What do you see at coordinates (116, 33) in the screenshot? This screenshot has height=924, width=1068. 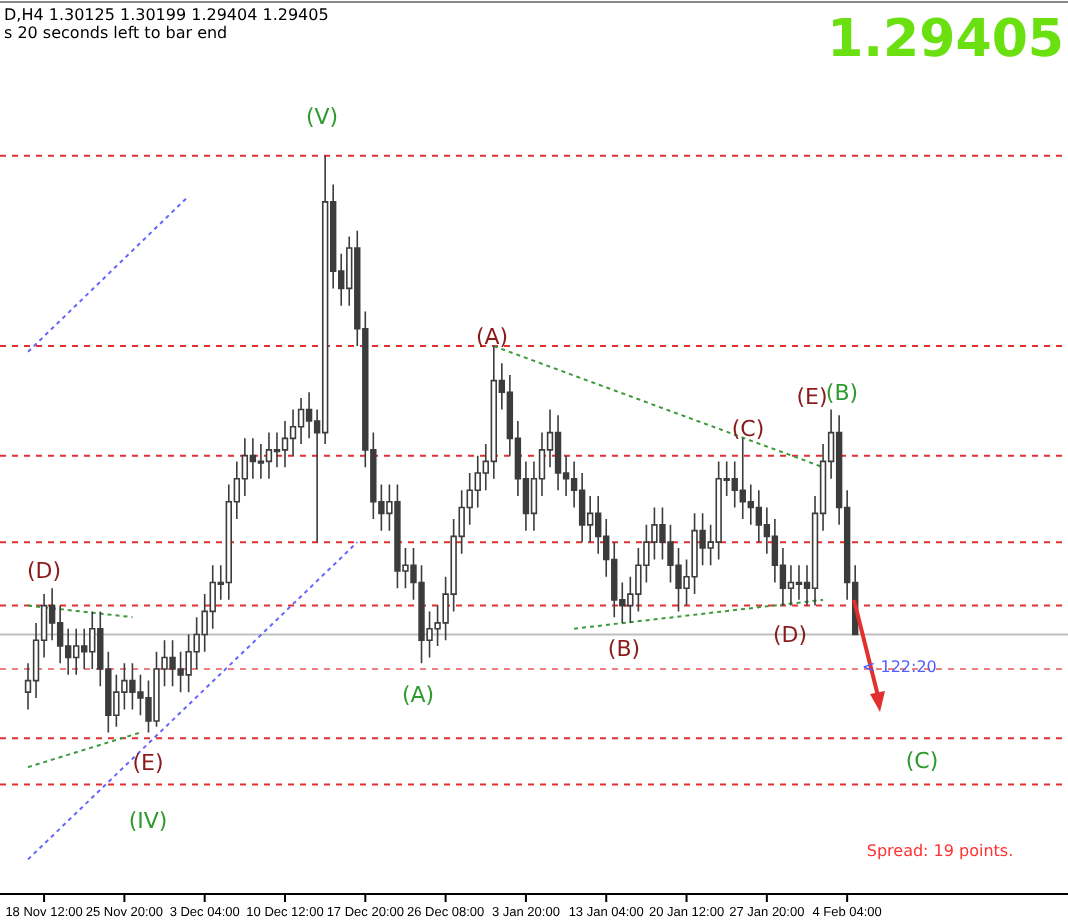 I see `text: s 20 seconds left to bar end` at bounding box center [116, 33].